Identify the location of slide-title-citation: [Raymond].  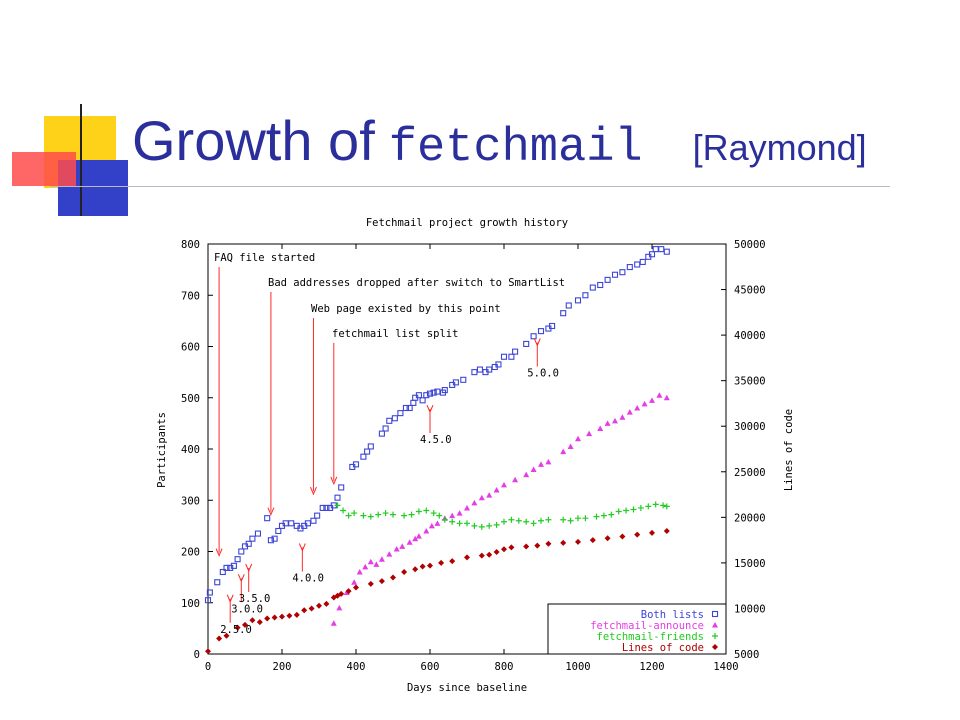
(779, 147).